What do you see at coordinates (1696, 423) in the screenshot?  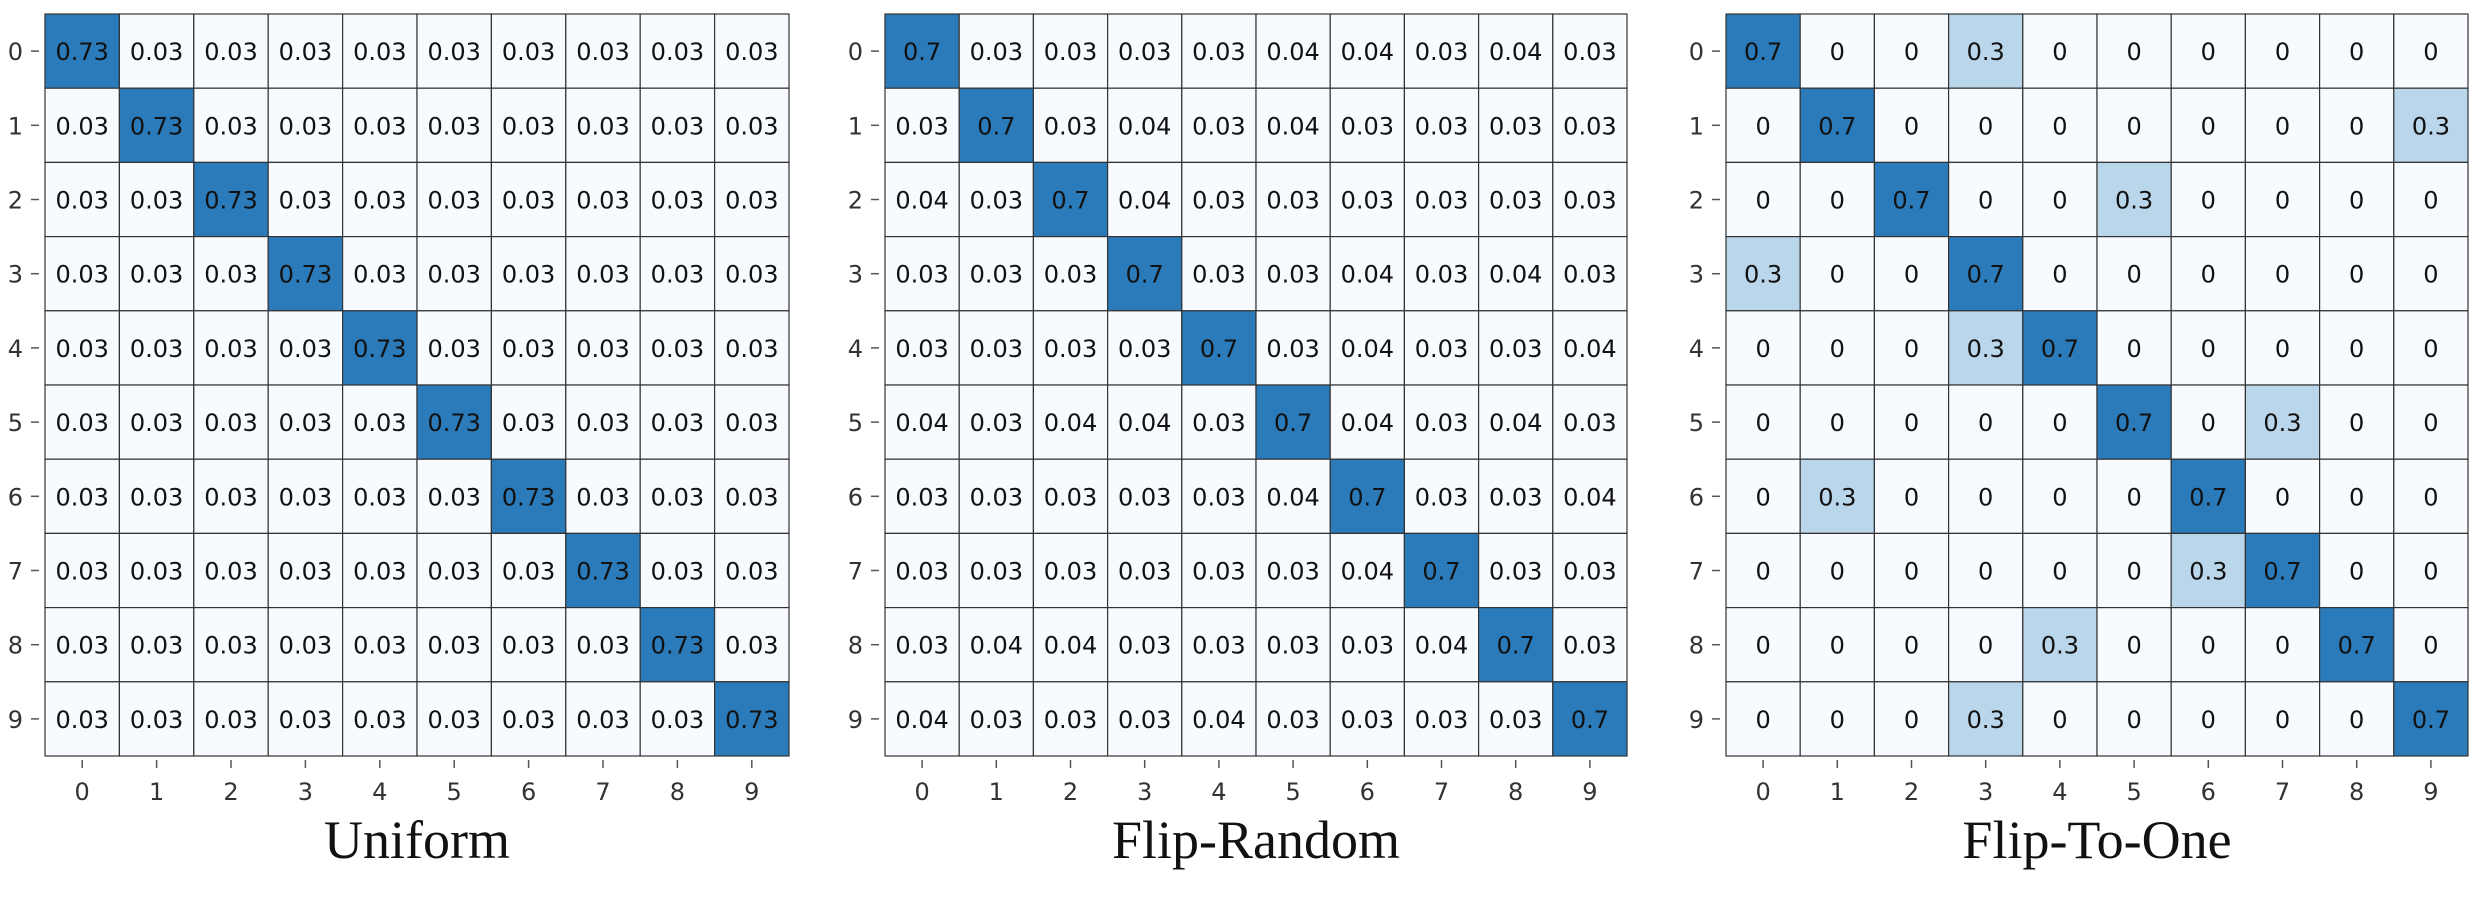 I see `y-tick-label: 5` at bounding box center [1696, 423].